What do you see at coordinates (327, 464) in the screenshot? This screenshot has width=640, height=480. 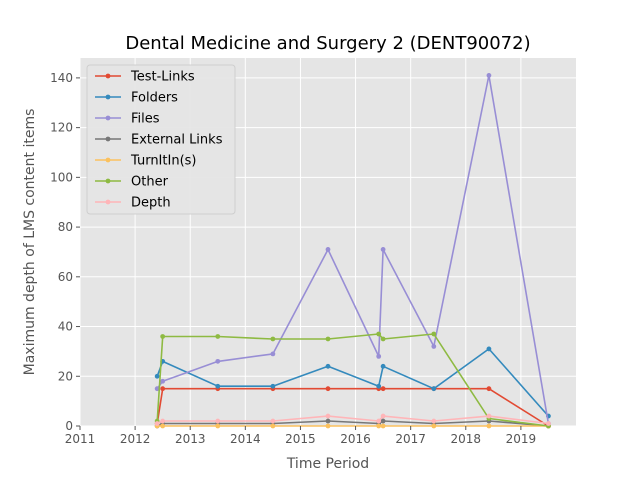 I see `x-axis-label: Time Period` at bounding box center [327, 464].